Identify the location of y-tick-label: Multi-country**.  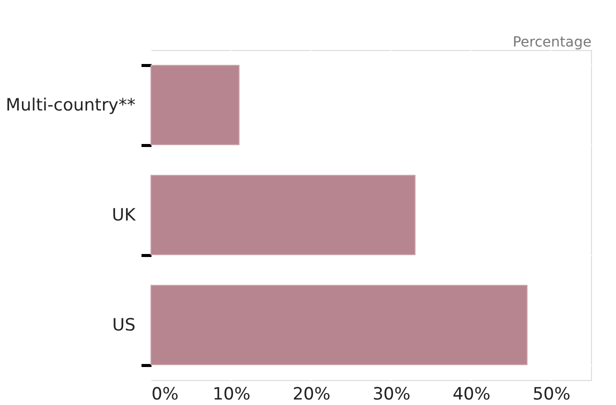
(71, 106).